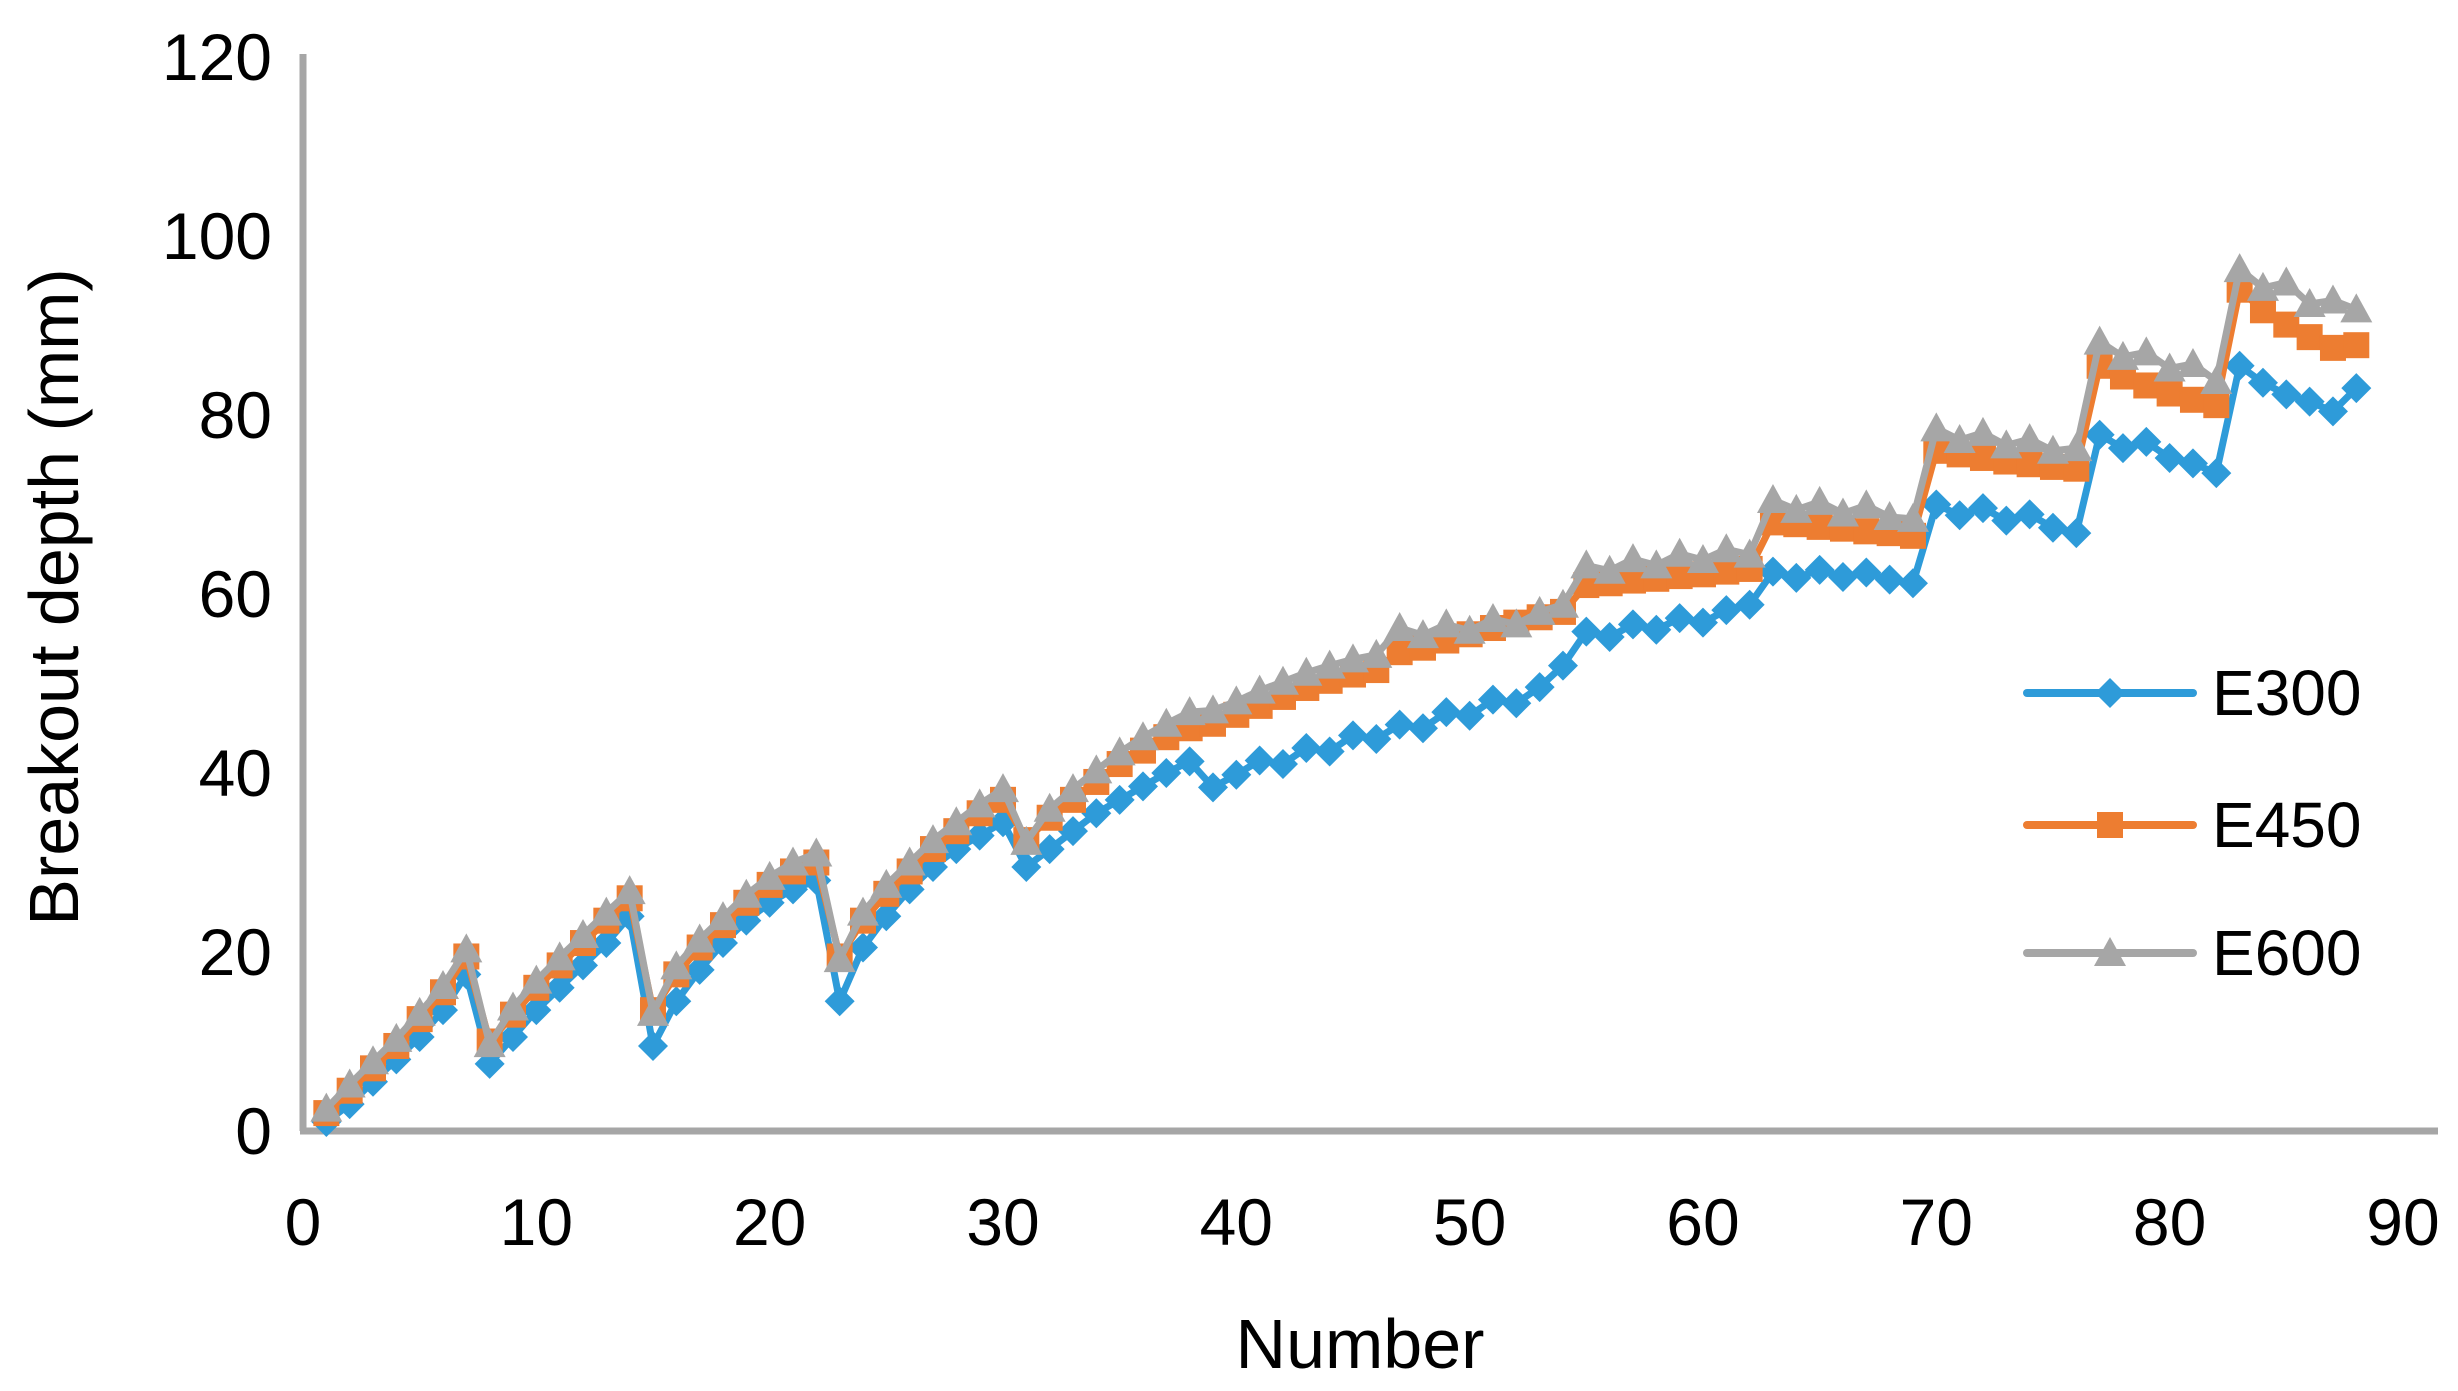  Describe the element at coordinates (2286, 953) in the screenshot. I see `legend-label-e600: E600` at that location.